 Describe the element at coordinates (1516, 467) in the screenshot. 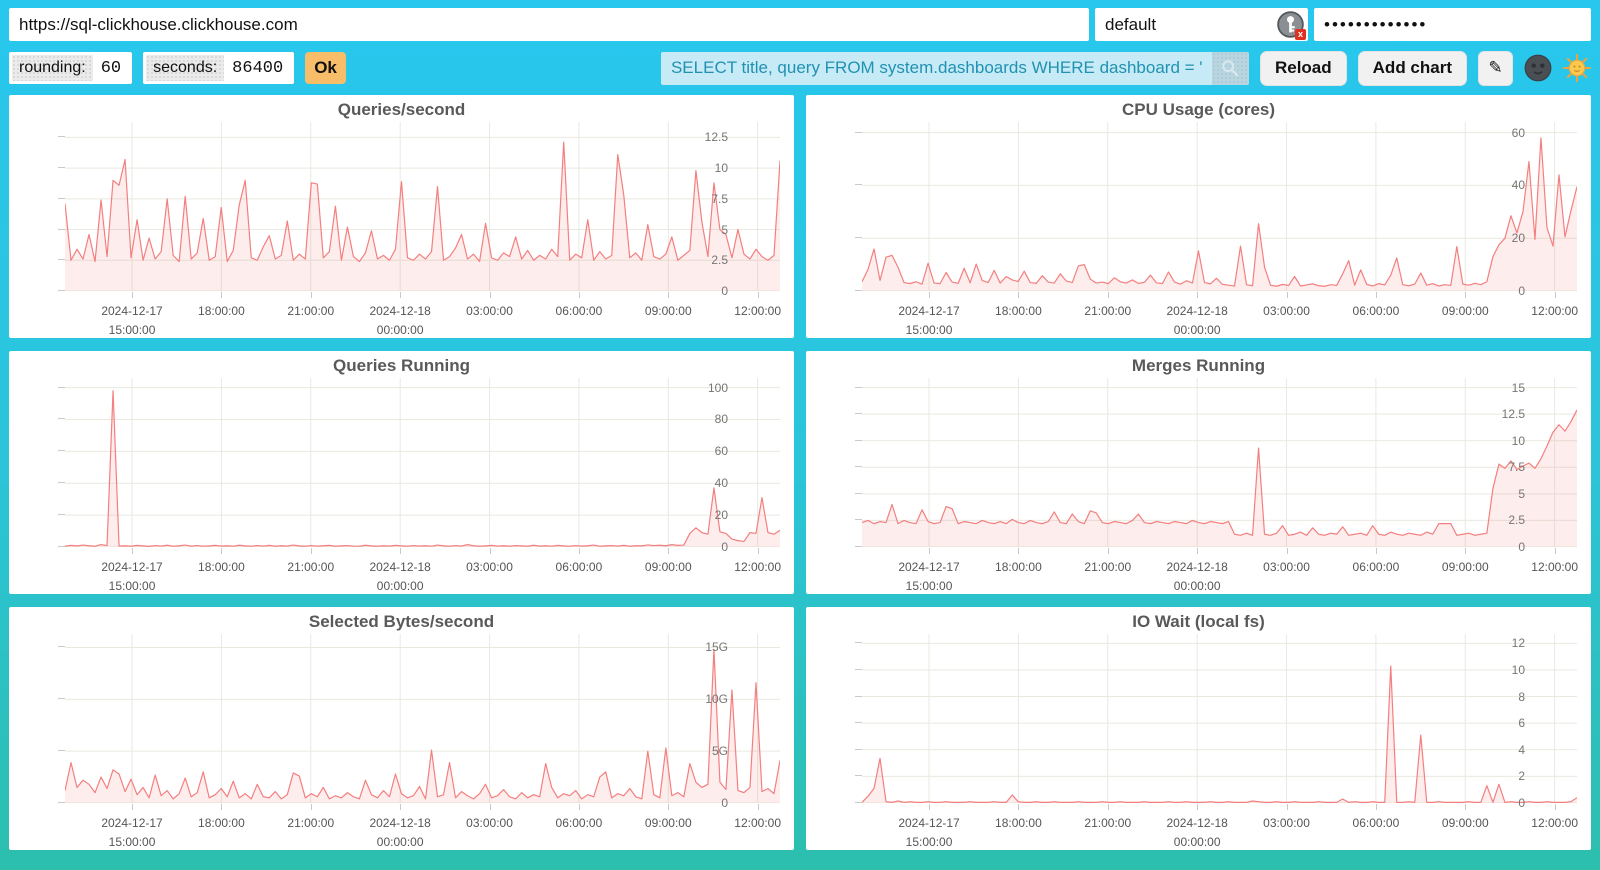

I see `y-axis-tick-label: 7.5` at that location.